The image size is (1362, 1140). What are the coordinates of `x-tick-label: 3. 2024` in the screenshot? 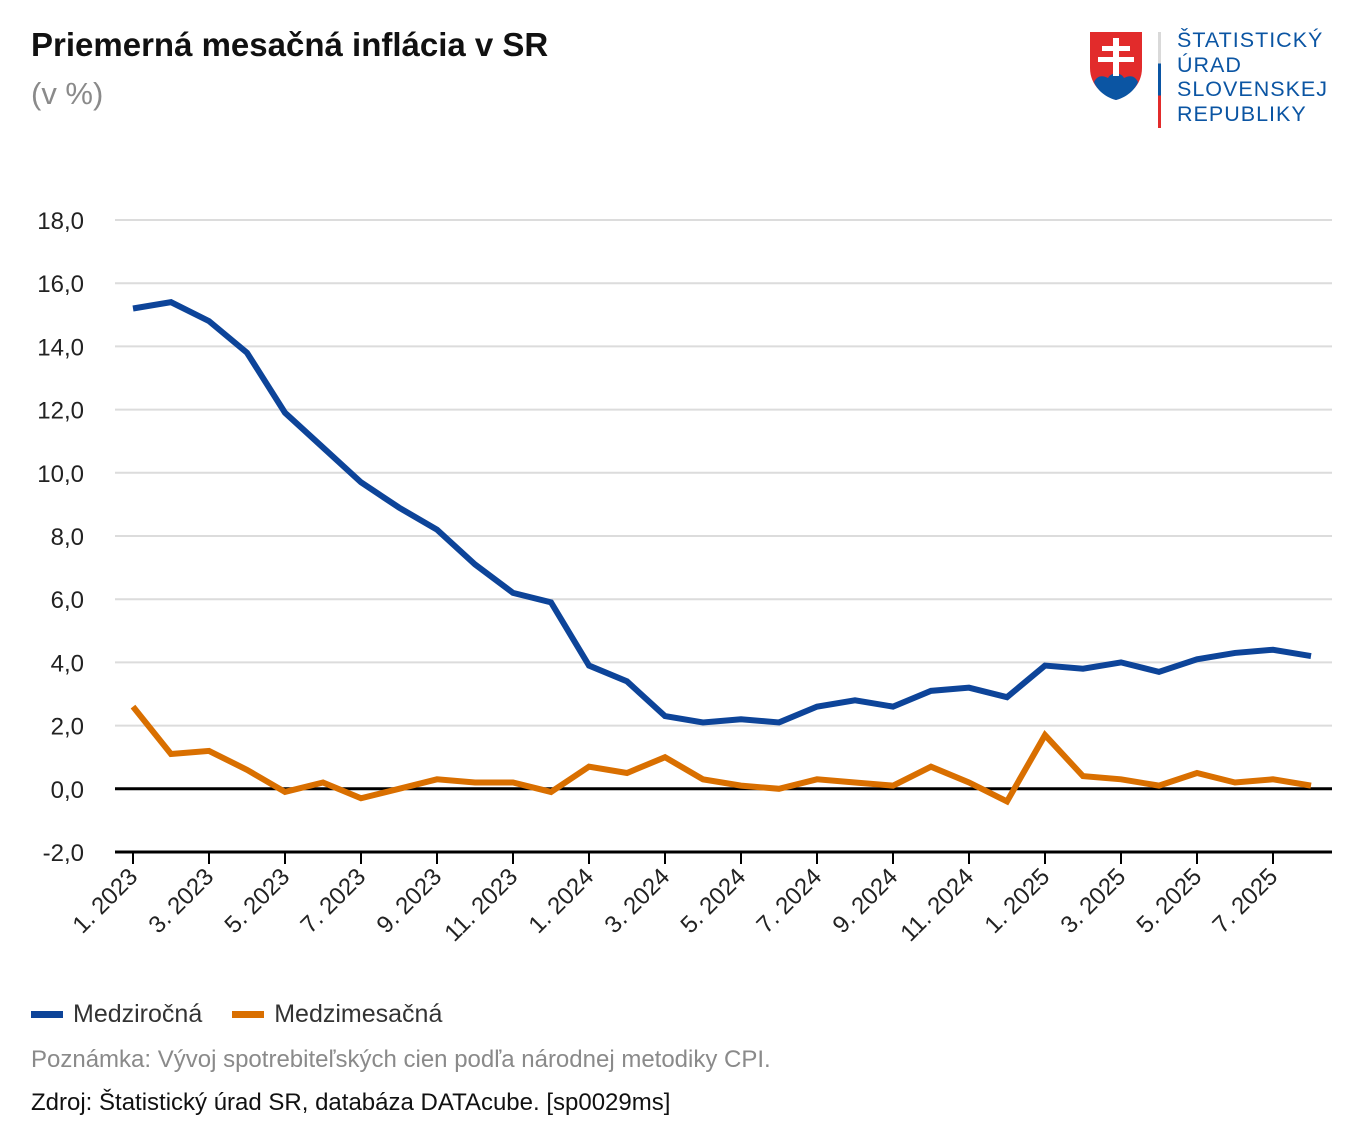 It's located at (638, 901).